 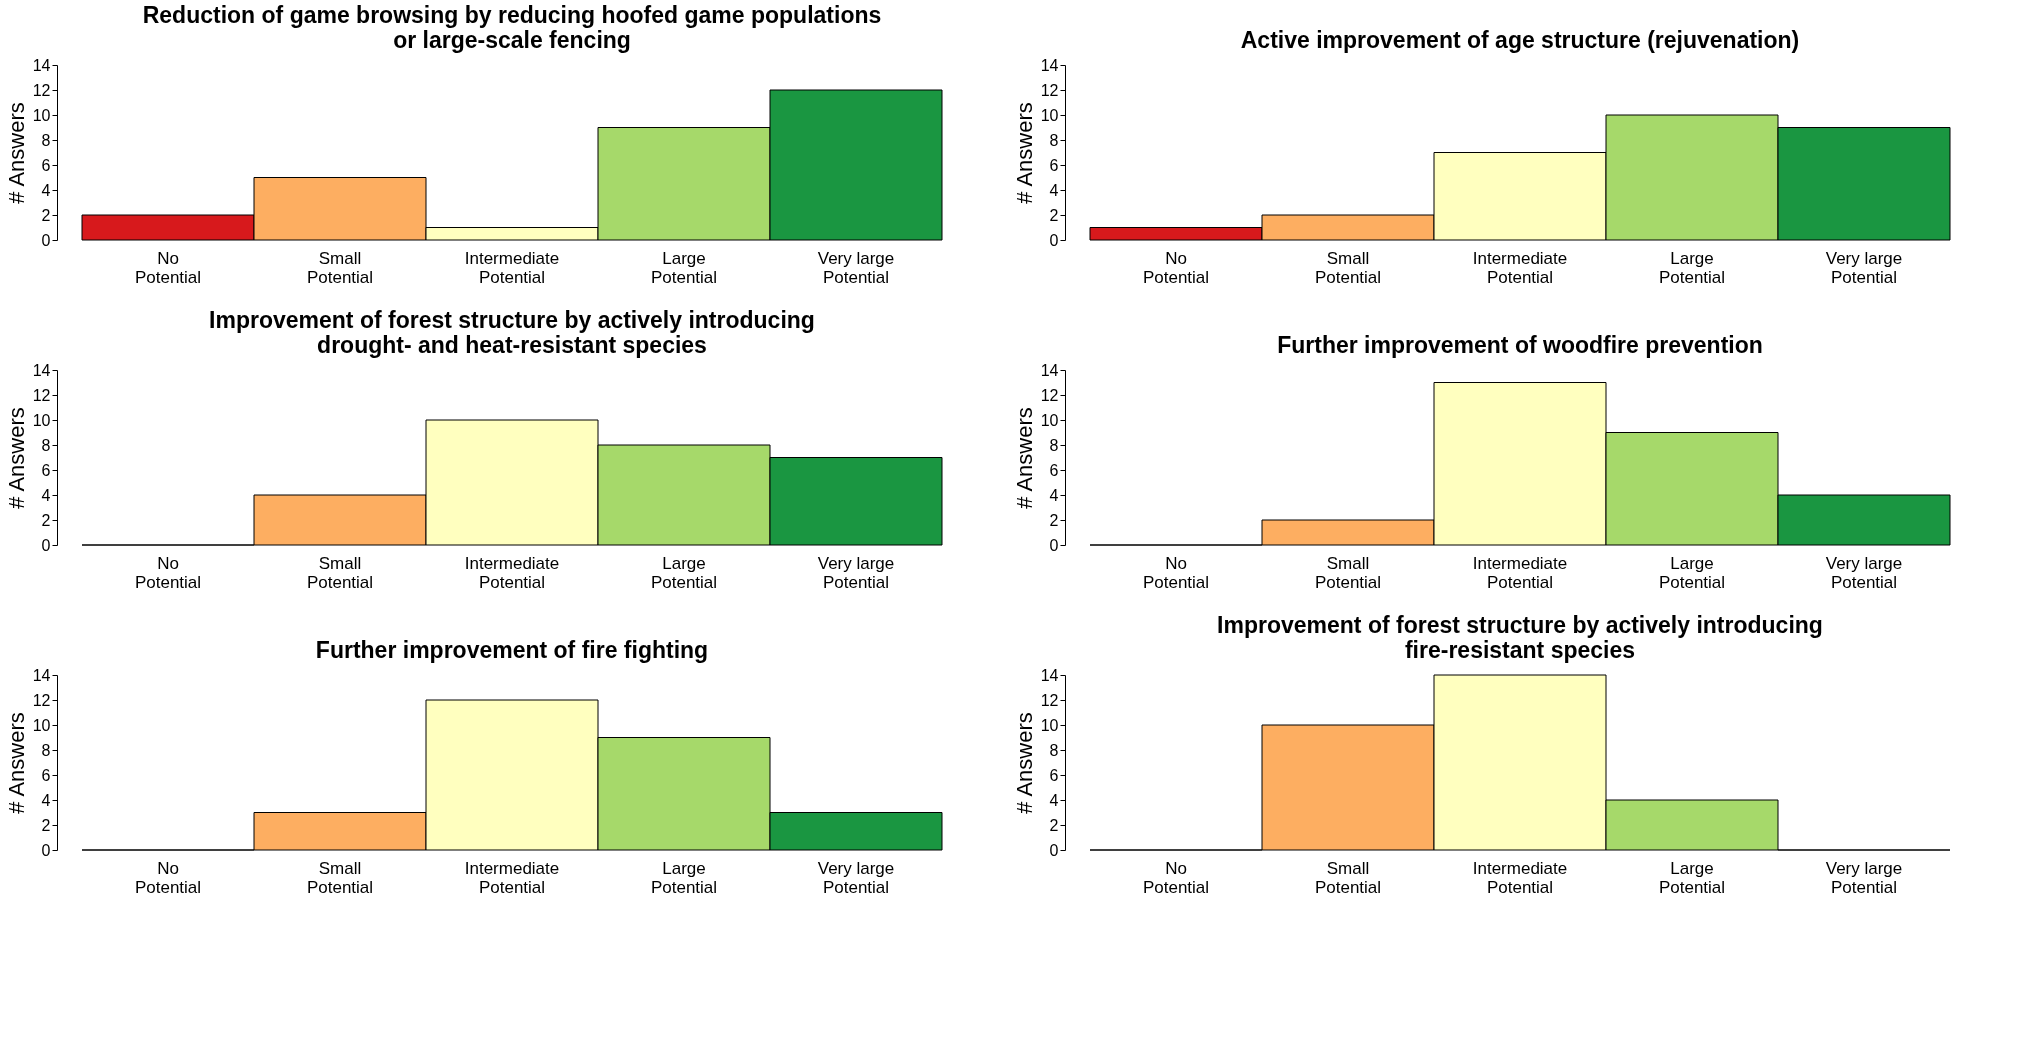 I want to click on chart-title: Further improvement of woodfire prevention, so click(x=1520, y=345).